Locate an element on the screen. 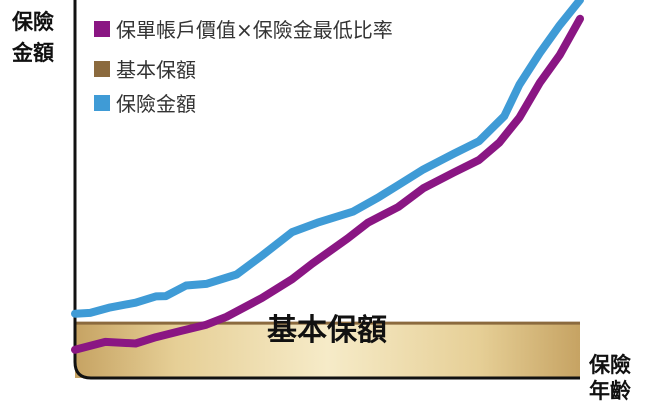 This screenshot has width=654, height=405. legend-label-account-value: 保單帳戶價值×保險金最低比率 is located at coordinates (254, 30).